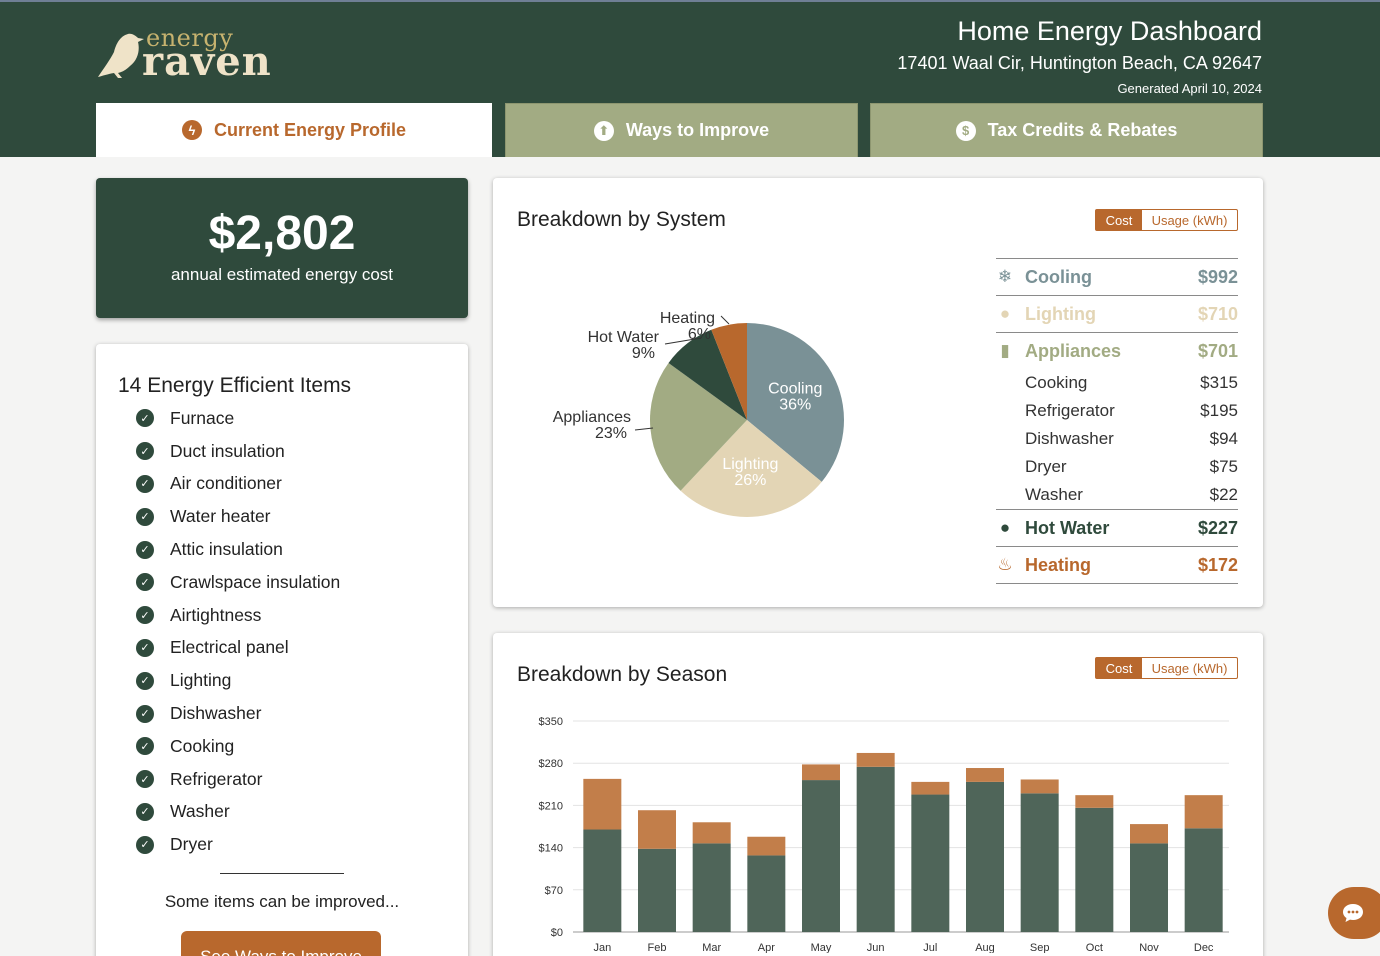 The width and height of the screenshot is (1380, 956). Describe the element at coordinates (698, 426) in the screenshot. I see `pie-slice-appliances` at that location.